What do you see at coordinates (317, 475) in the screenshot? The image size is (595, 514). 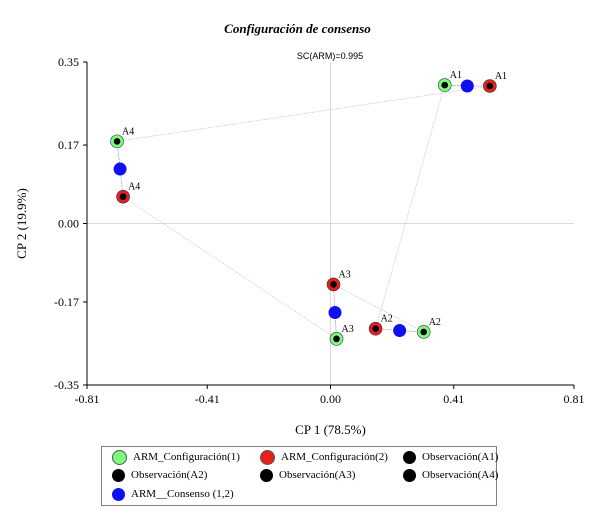 I see `legend-label: Observación(A3)` at bounding box center [317, 475].